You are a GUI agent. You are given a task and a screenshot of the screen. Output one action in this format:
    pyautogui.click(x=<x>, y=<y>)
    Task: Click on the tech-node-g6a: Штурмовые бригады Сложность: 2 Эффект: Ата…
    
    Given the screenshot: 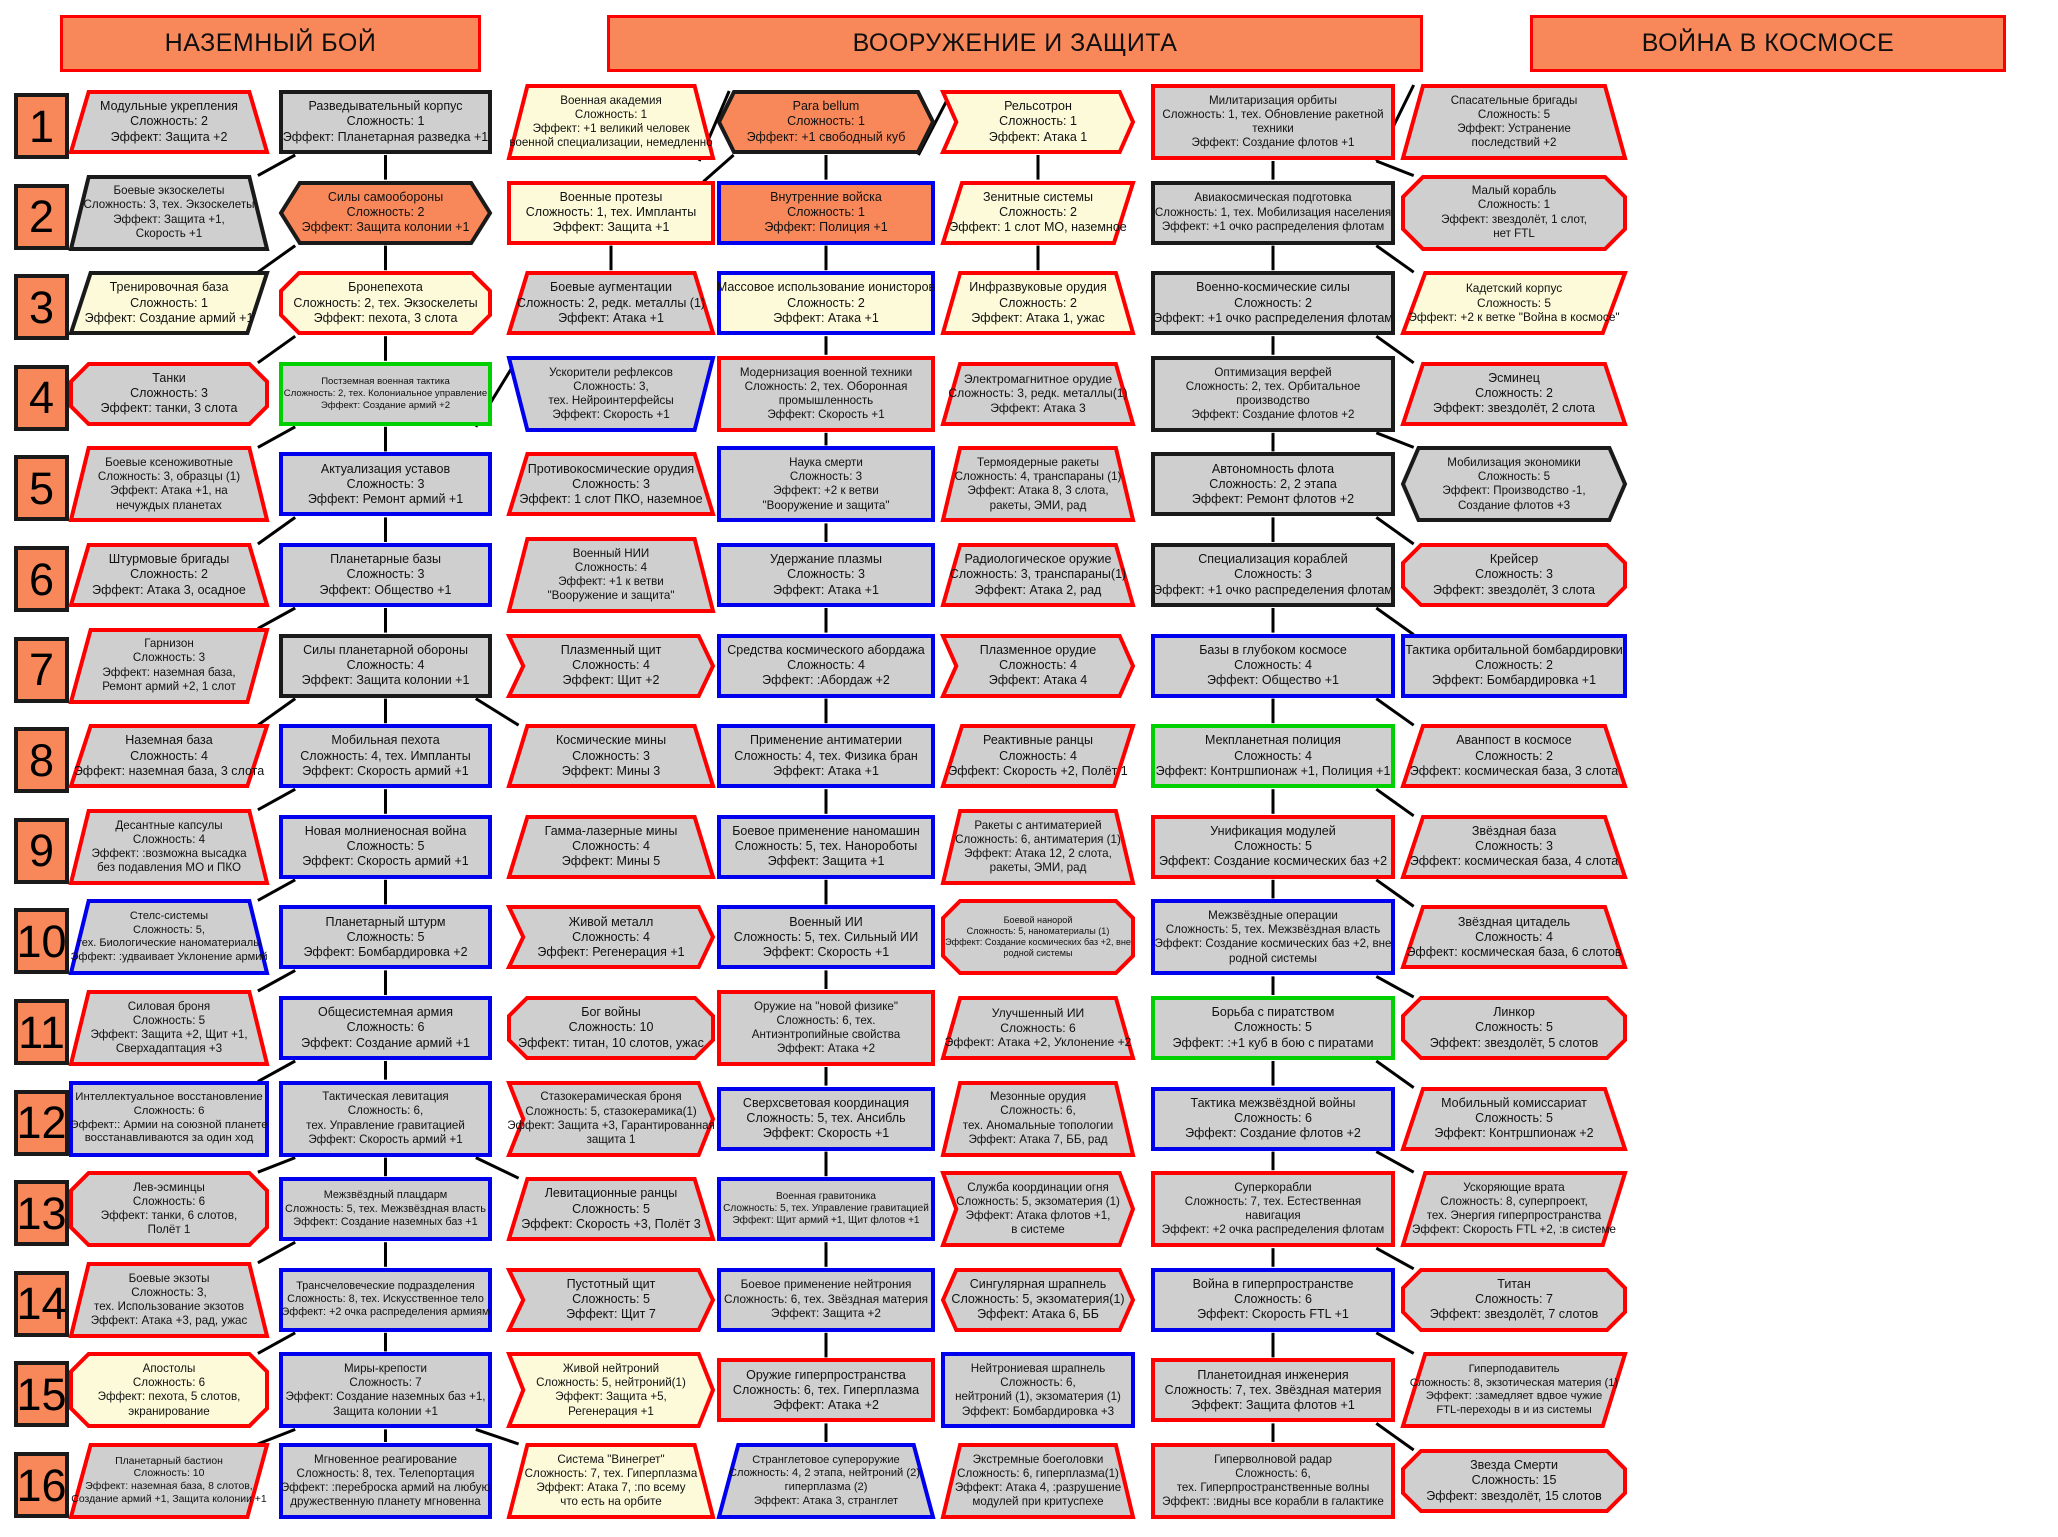 What is the action you would take?
    pyautogui.click(x=169, y=575)
    